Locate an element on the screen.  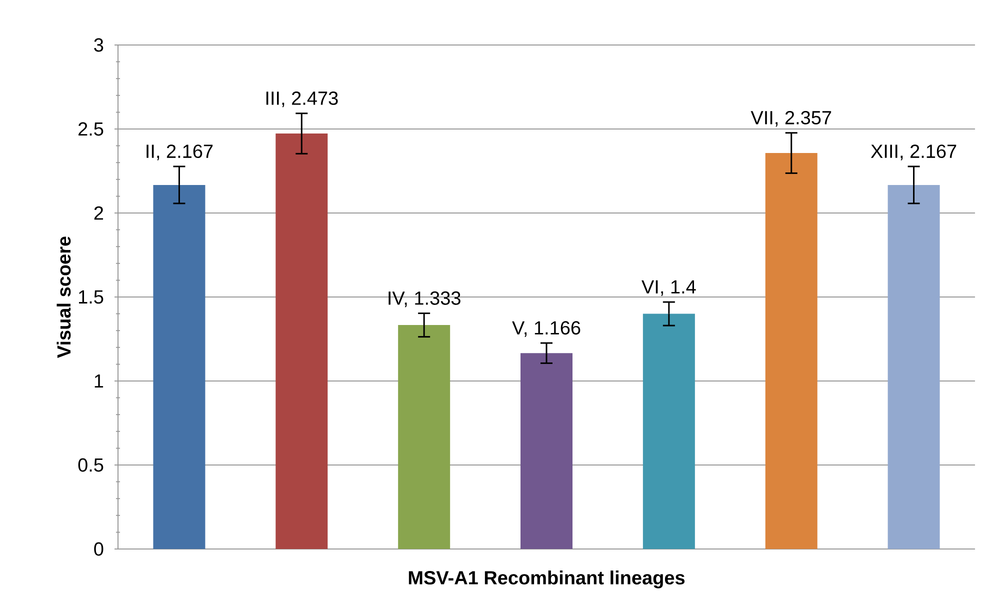
data-label: II, 2.167 is located at coordinates (179, 152).